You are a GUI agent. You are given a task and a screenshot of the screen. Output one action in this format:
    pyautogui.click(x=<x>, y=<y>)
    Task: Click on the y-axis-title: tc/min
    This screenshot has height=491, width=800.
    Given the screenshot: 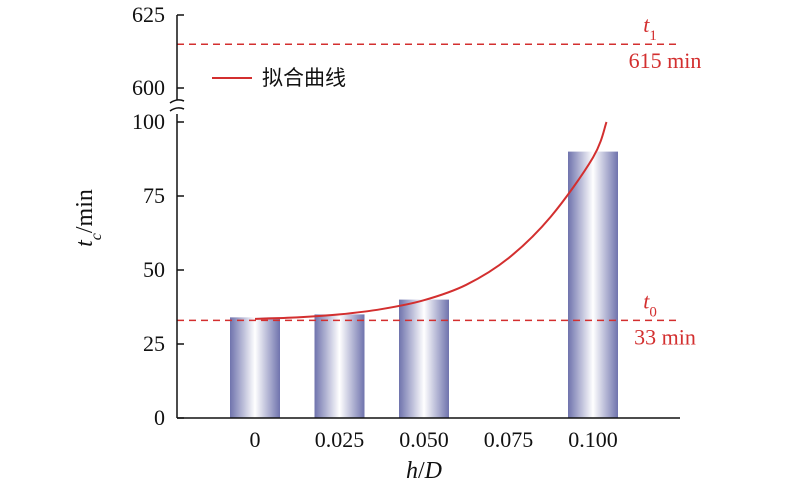 What is the action you would take?
    pyautogui.click(x=88, y=218)
    